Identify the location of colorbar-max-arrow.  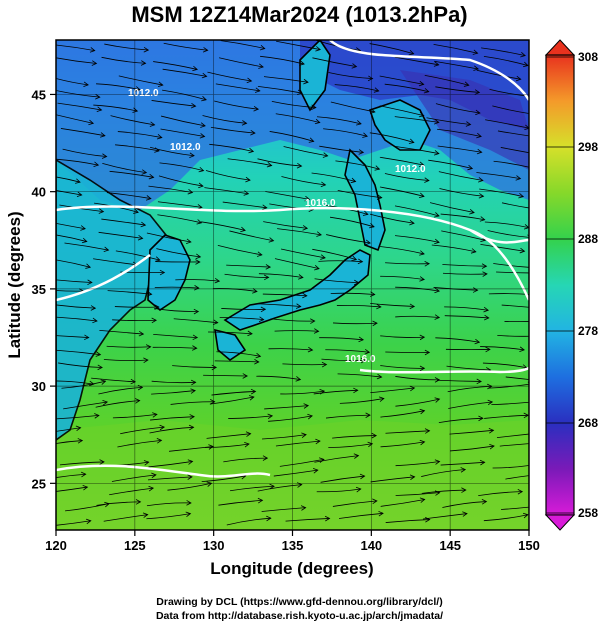
(560, 47).